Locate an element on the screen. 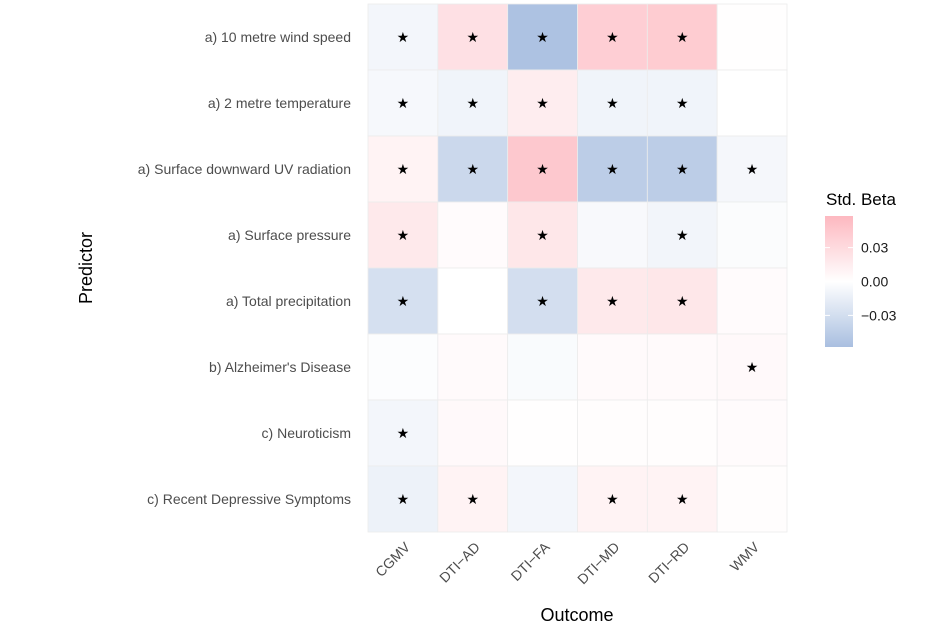 This screenshot has width=940, height=628. y-tick-label: a) Surface downward UV radiation is located at coordinates (244, 169).